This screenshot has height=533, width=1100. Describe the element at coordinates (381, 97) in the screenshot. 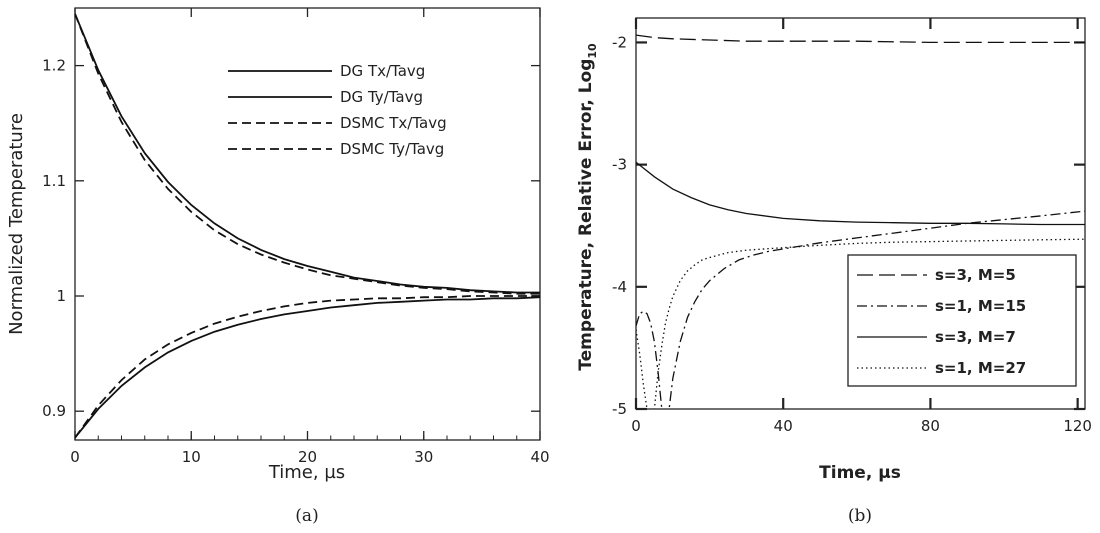

I see `panel-a-legend-label-2: DG Ty/Tavg` at that location.